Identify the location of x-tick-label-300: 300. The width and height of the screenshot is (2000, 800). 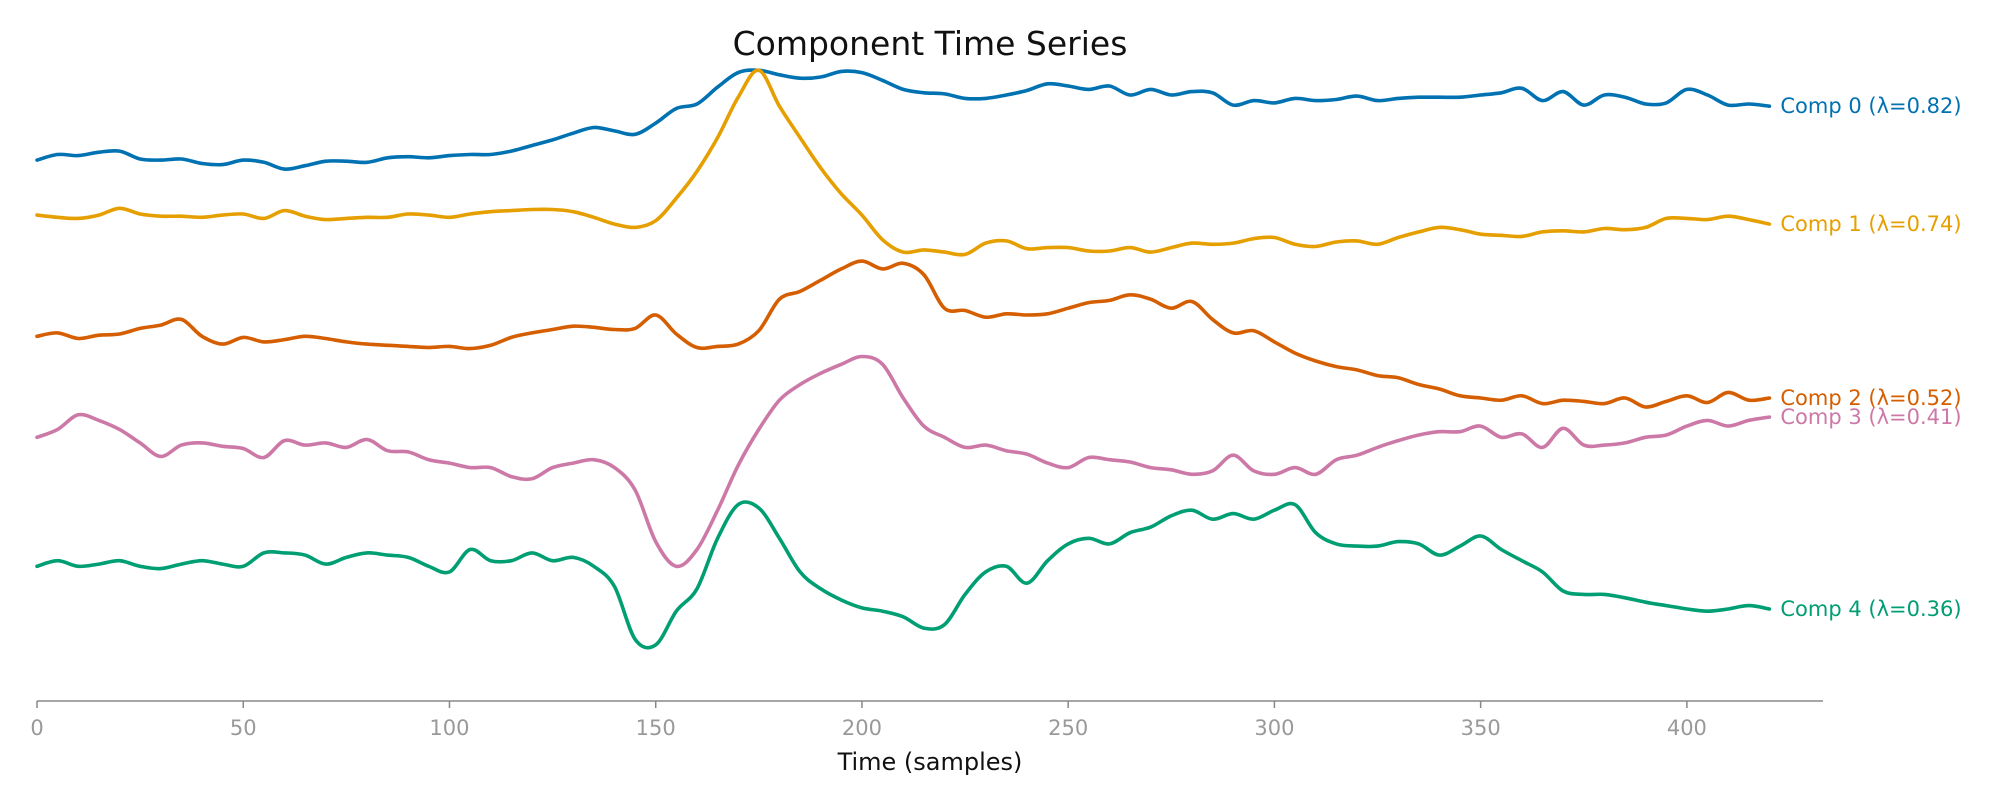
(1274, 728).